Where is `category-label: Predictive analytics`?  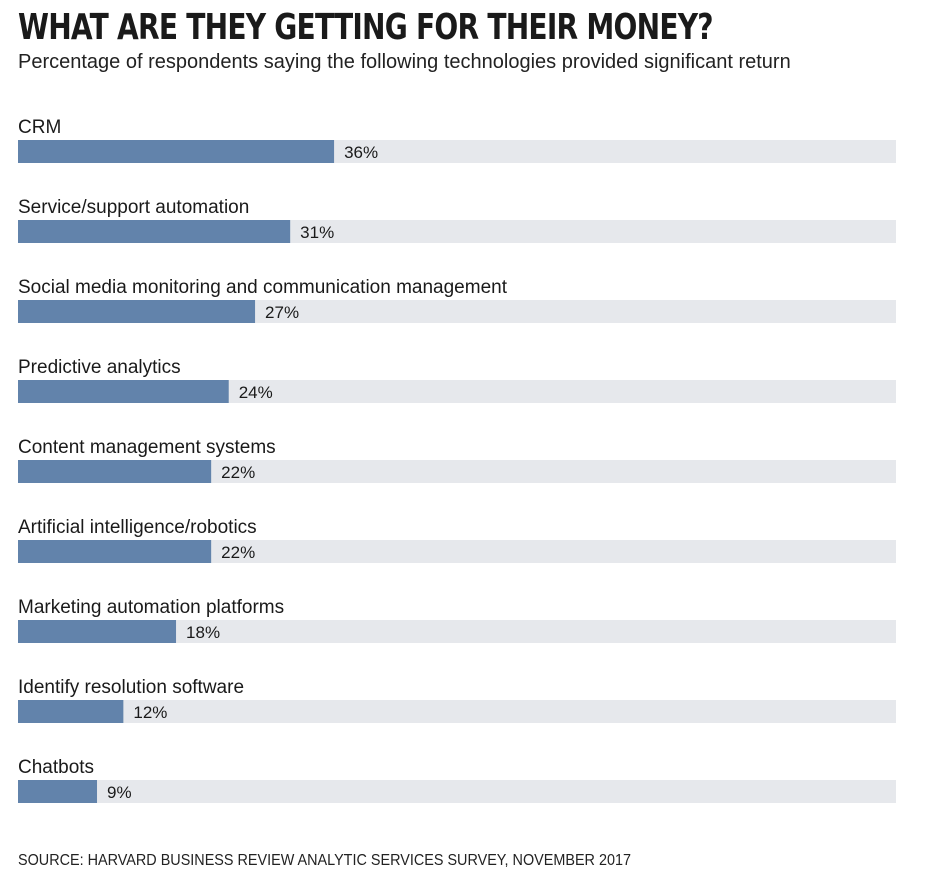 category-label: Predictive analytics is located at coordinates (99, 367).